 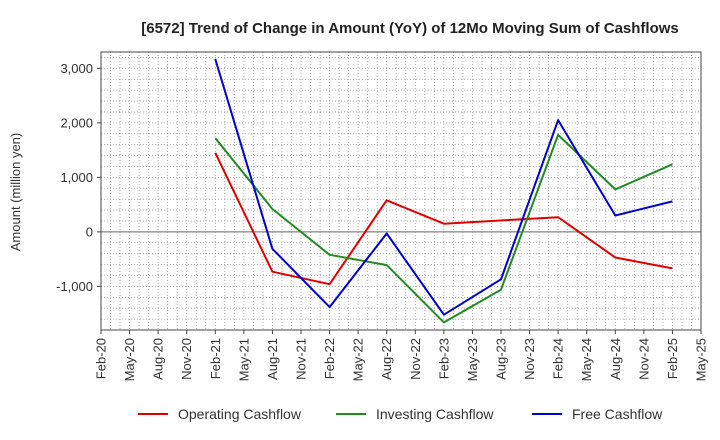 I want to click on x-tick-label: May-24, so click(x=586, y=359).